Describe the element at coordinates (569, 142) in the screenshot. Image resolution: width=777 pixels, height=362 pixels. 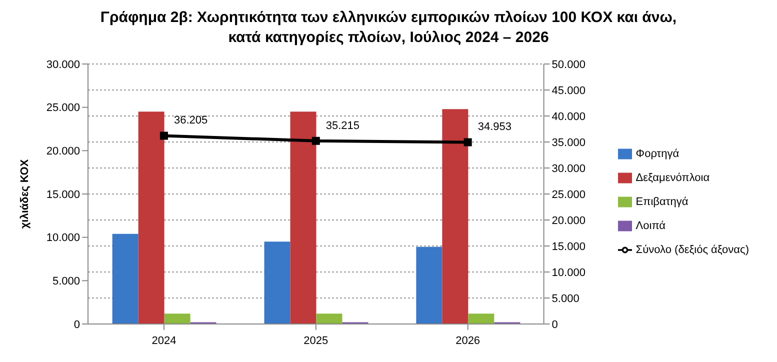
I see `y2-tick-label: 35.000` at that location.